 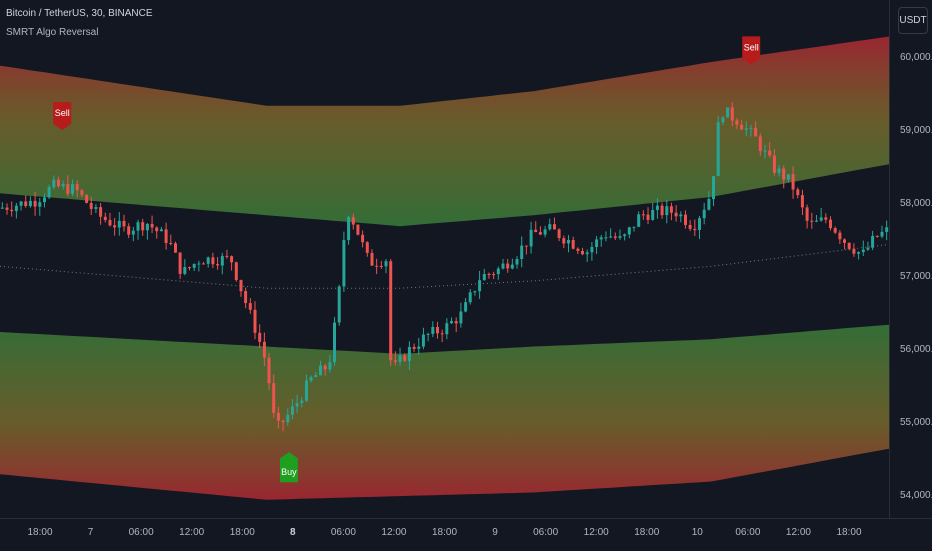 I want to click on price-tick-label: 54,000.00, so click(x=916, y=496).